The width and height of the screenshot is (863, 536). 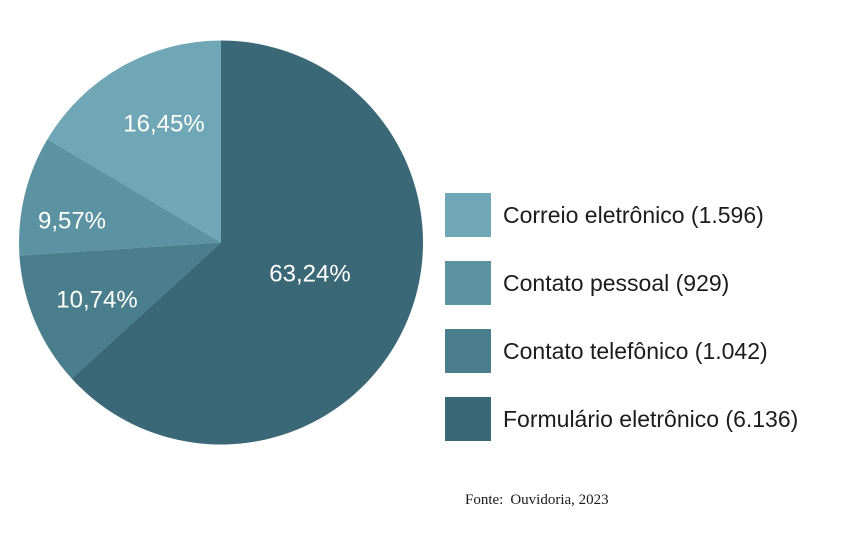 I want to click on source-note-label: Fonte:, so click(x=484, y=500).